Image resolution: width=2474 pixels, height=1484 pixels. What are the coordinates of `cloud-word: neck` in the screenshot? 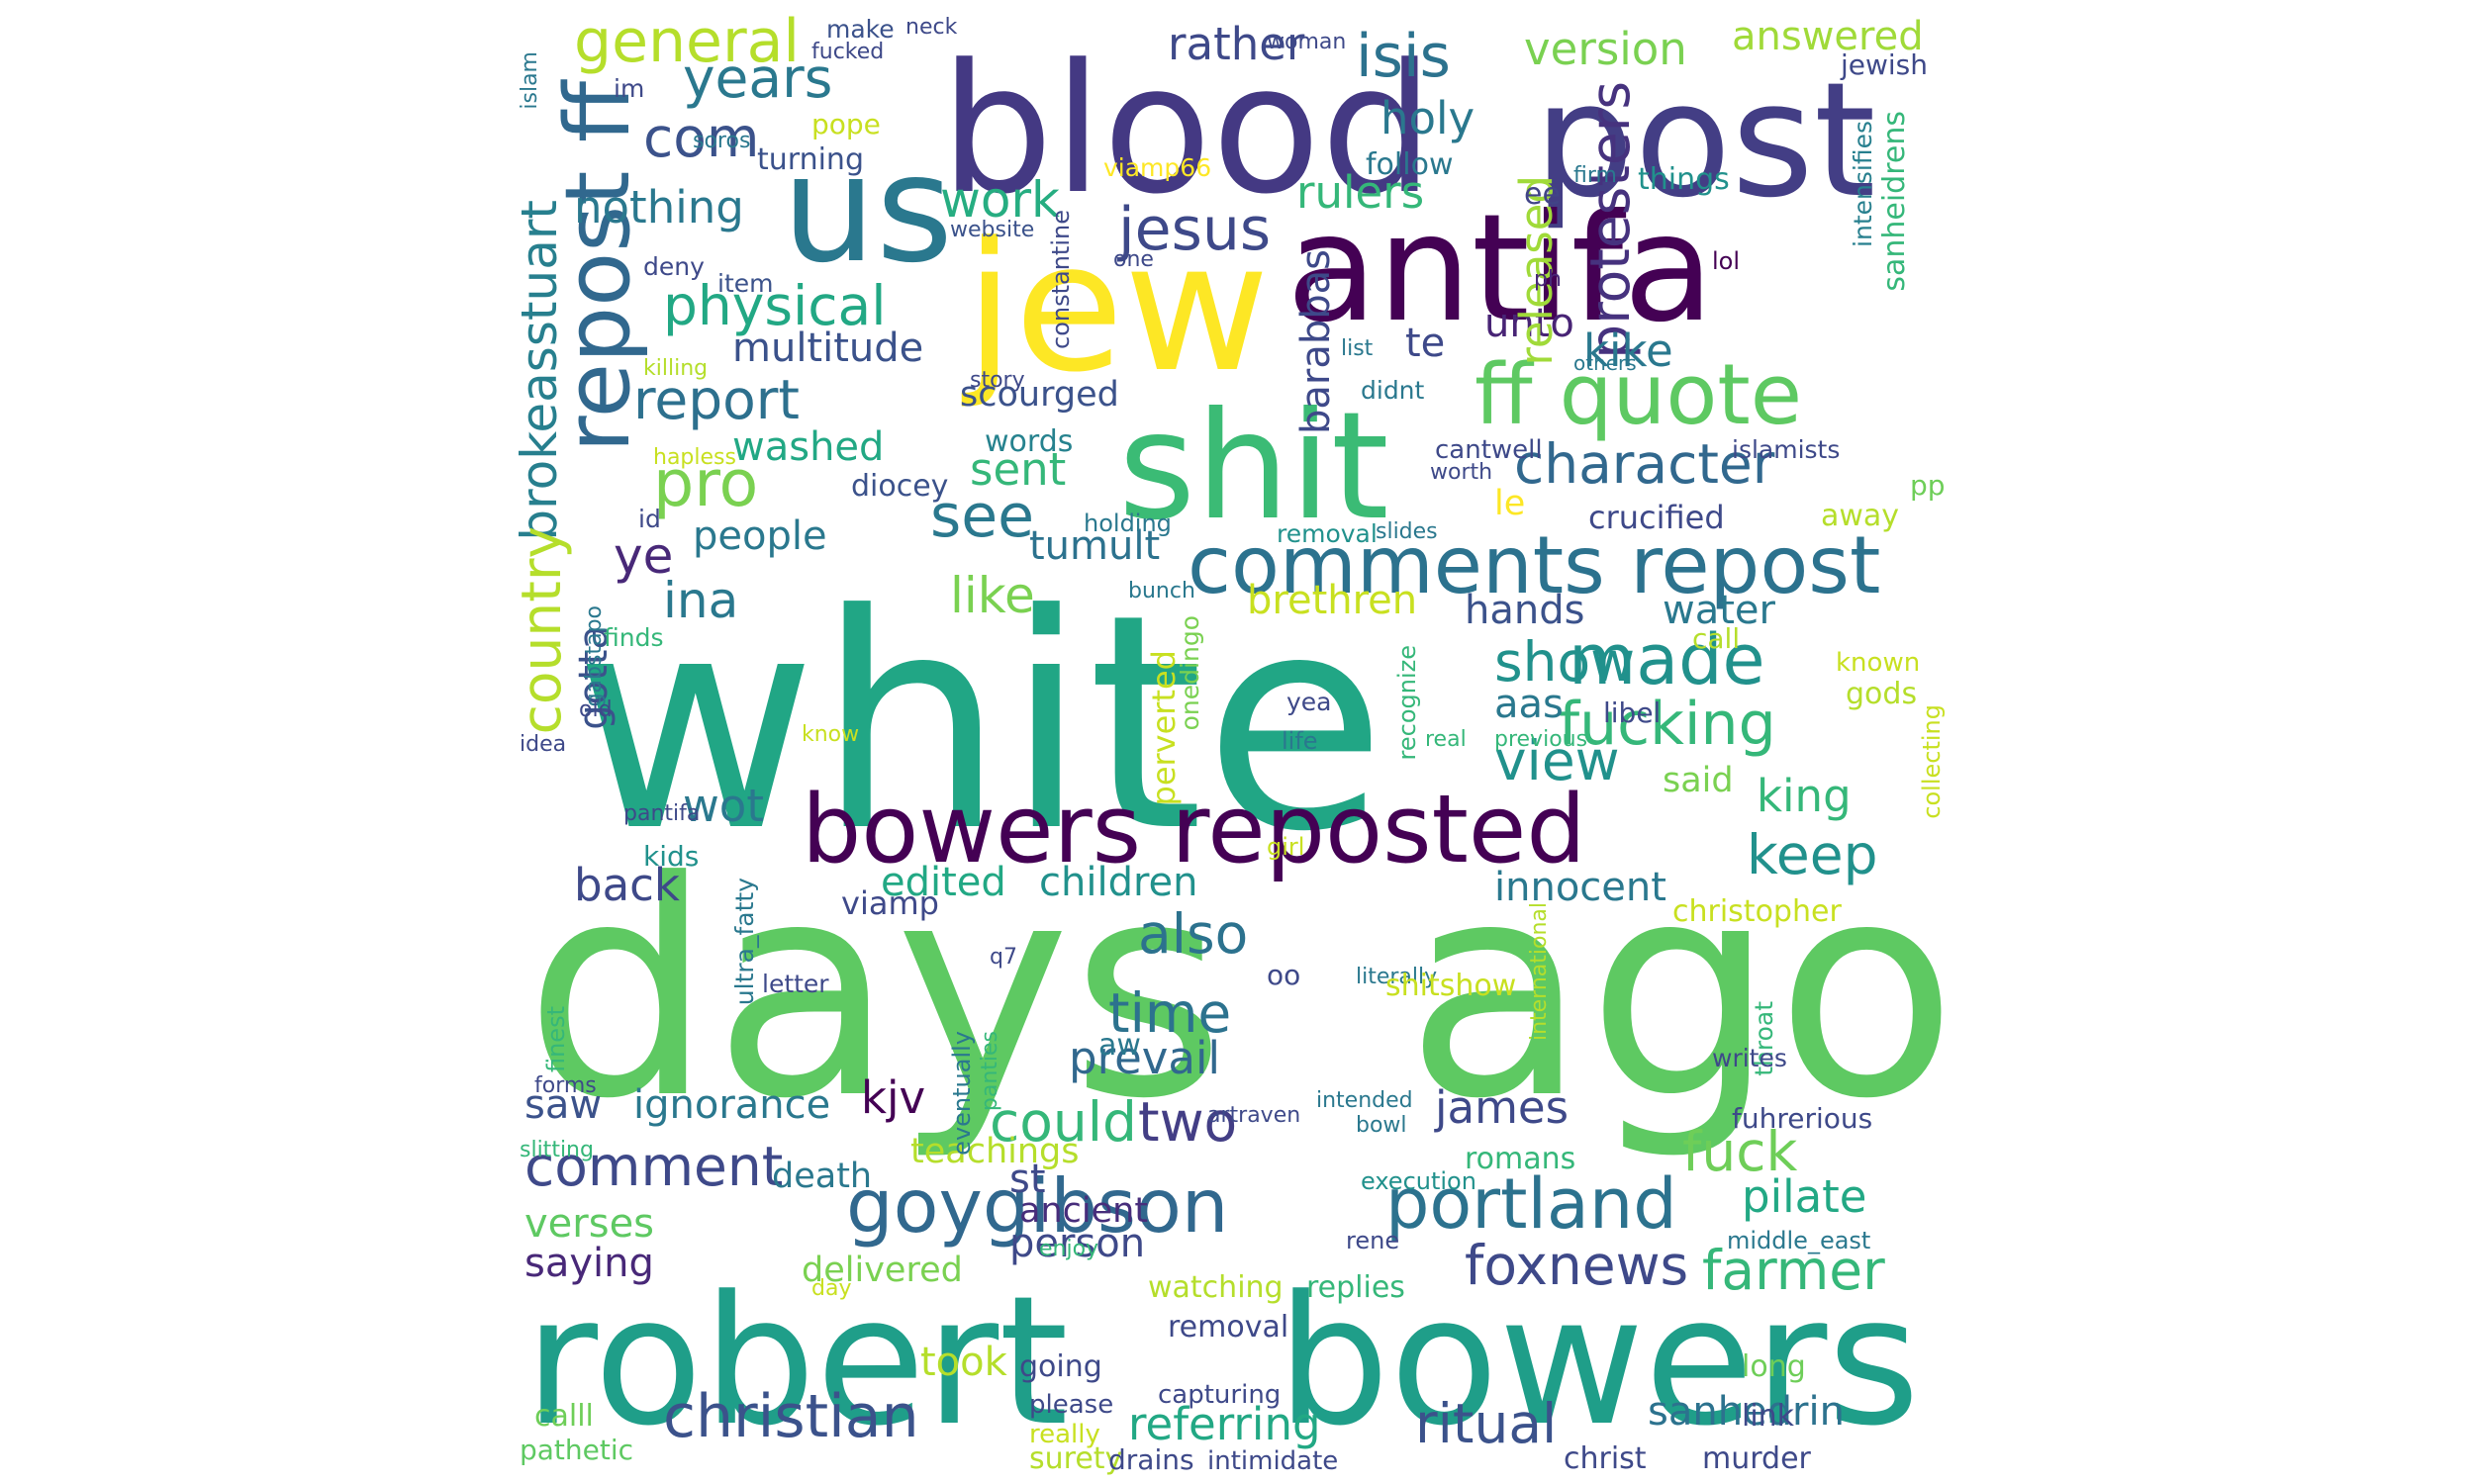 It's located at (932, 27).